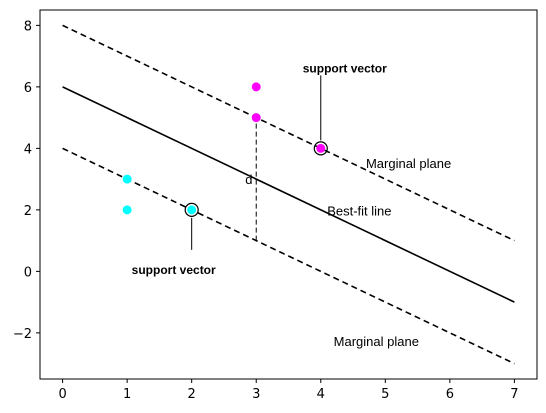 The image size is (546, 413). What do you see at coordinates (22, 334) in the screenshot?
I see `y-tick-label: −2` at bounding box center [22, 334].